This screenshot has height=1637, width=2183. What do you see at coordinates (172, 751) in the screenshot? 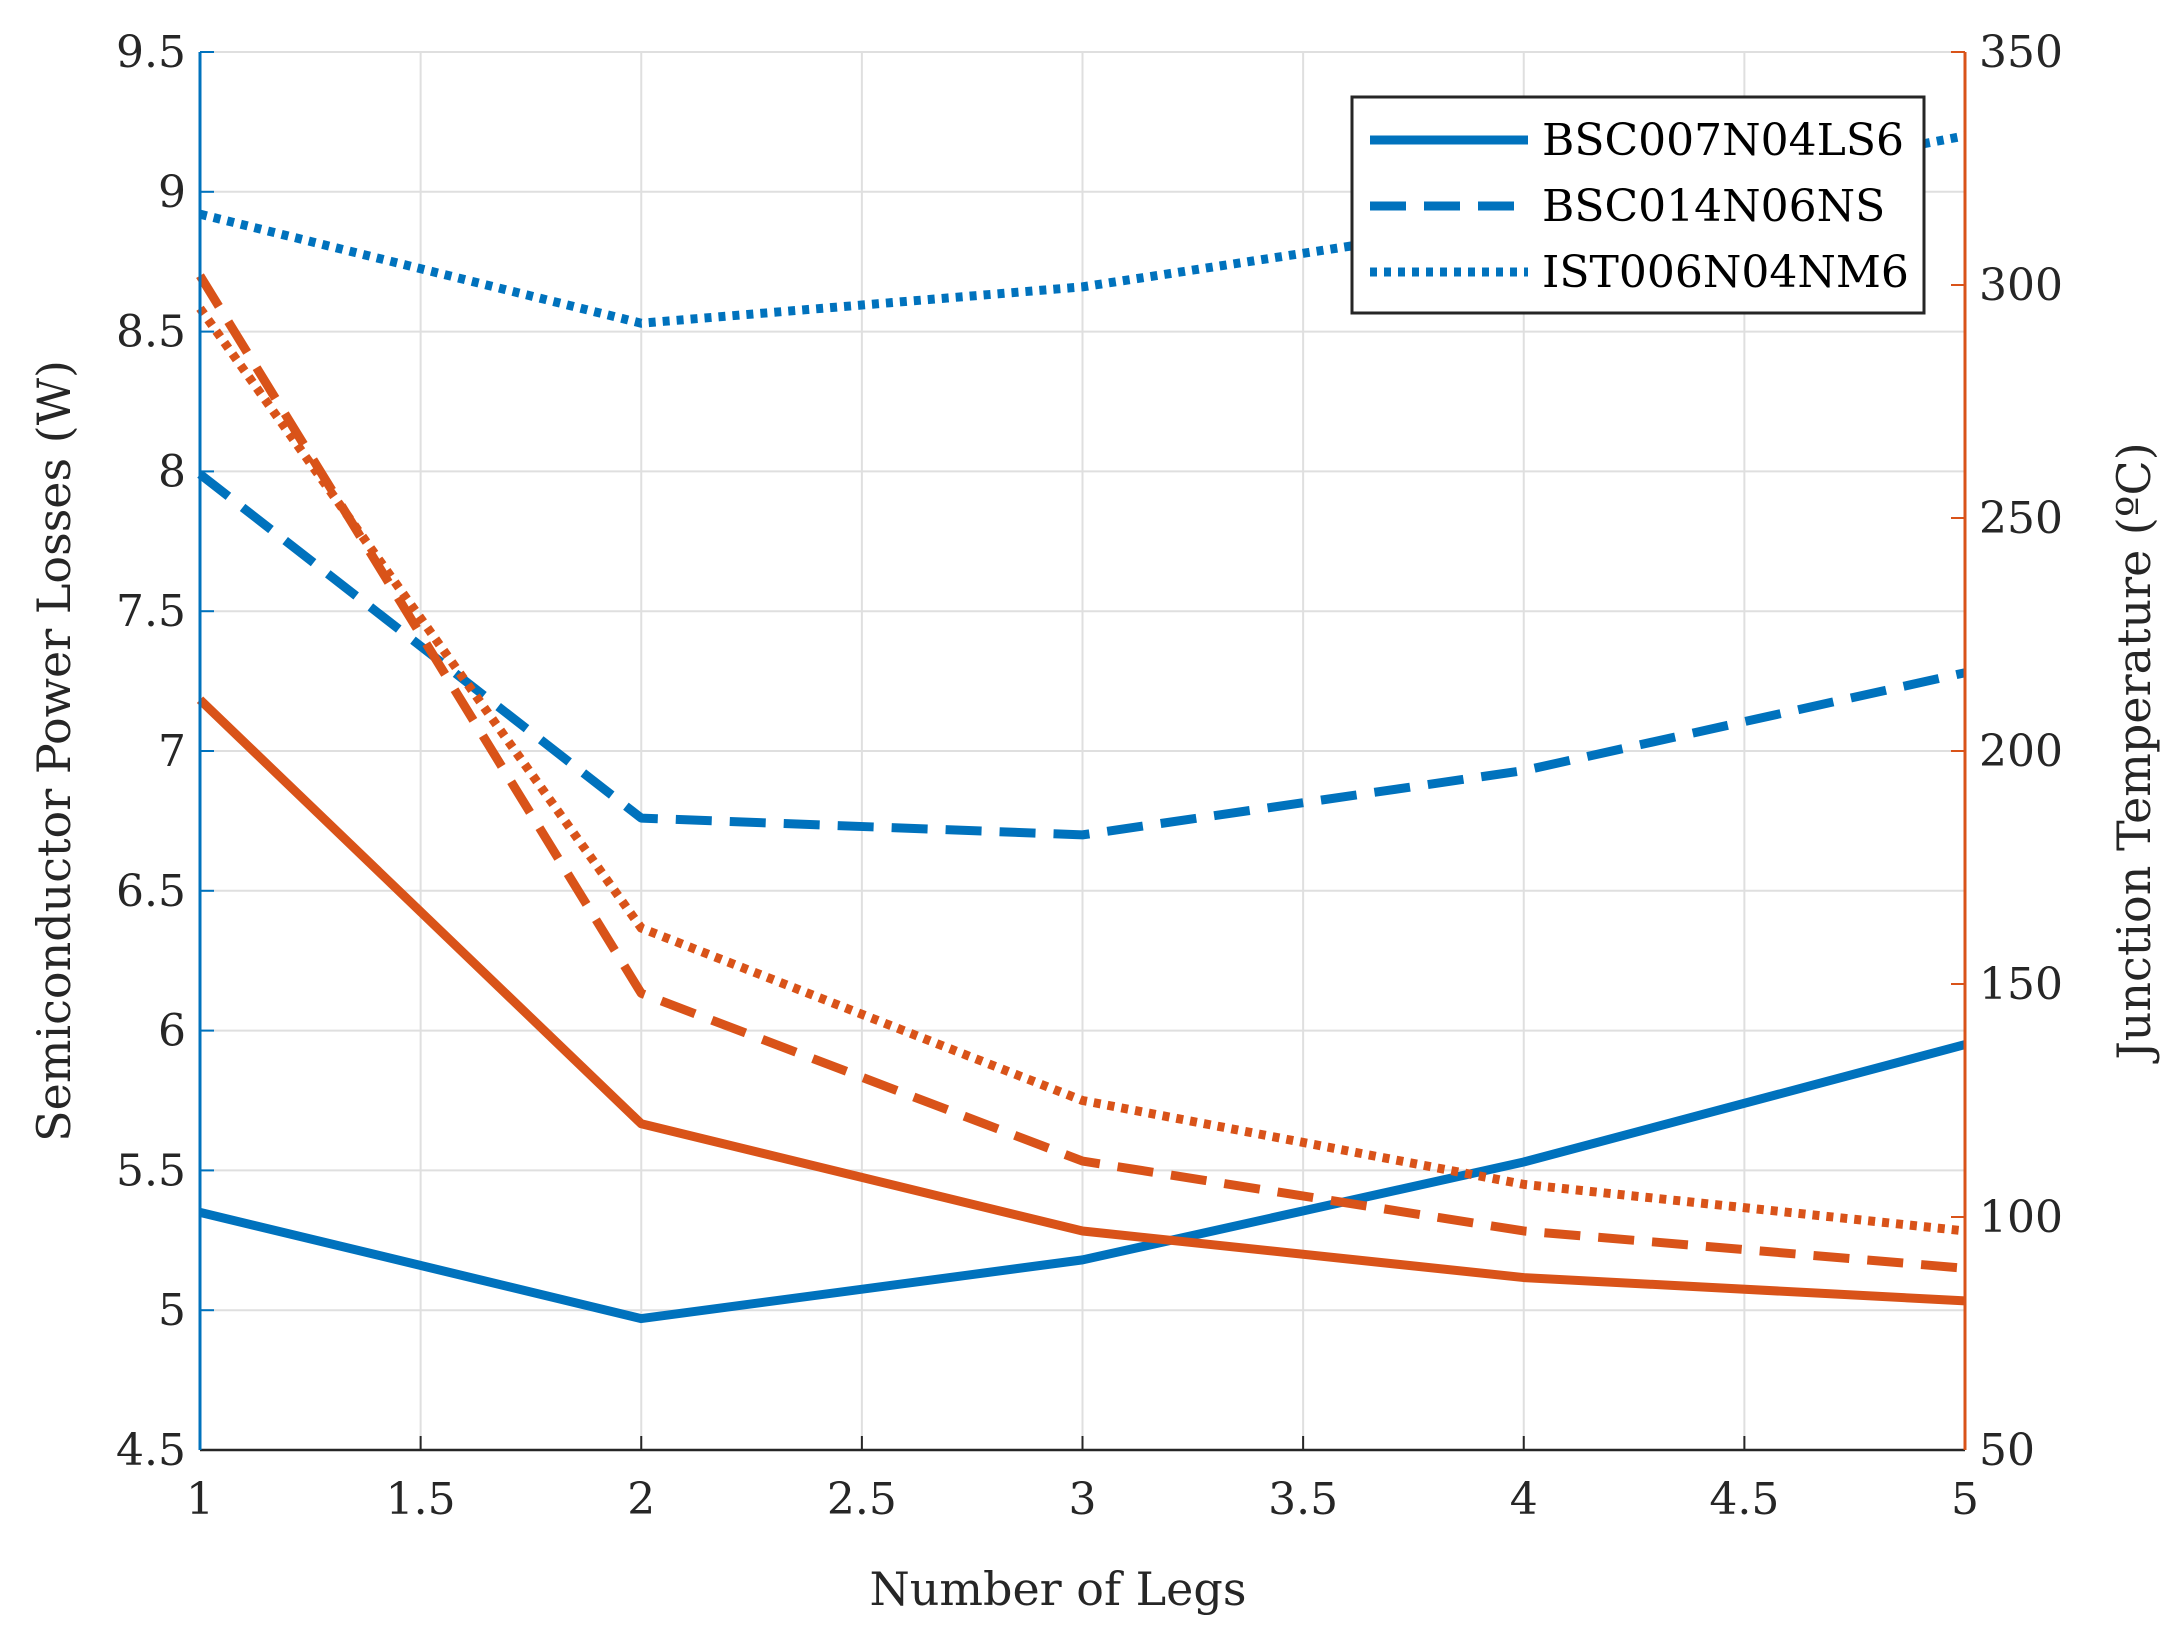
I see `y-left-tick-label: 7` at bounding box center [172, 751].